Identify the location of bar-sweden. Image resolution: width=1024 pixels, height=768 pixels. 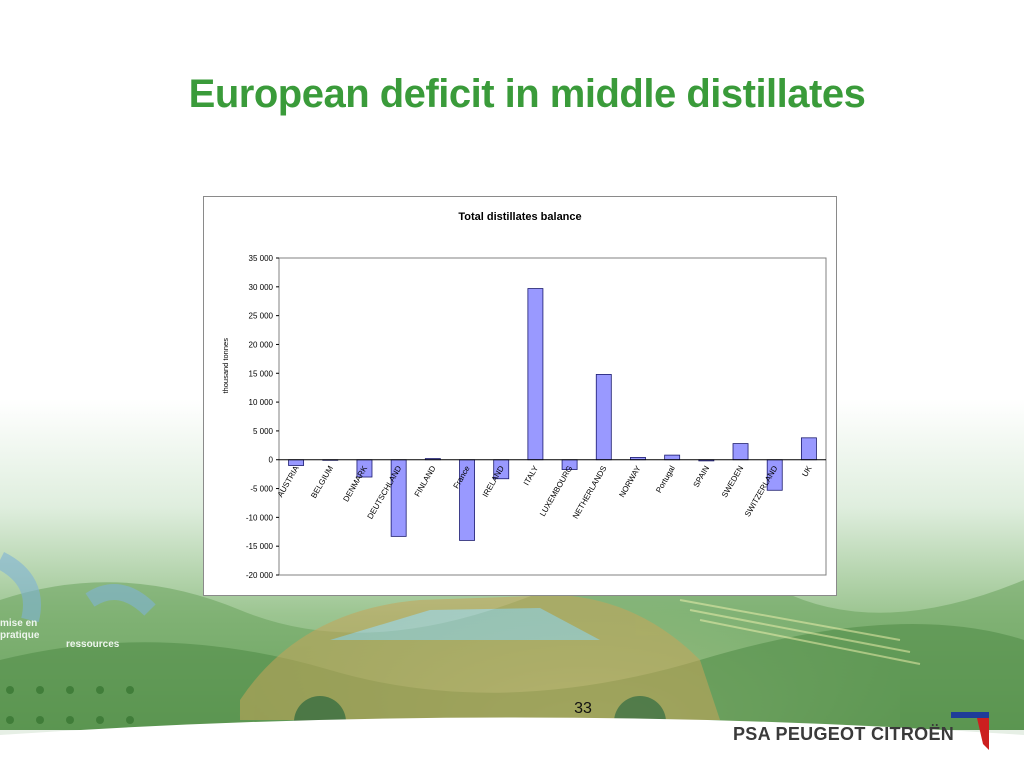
(740, 452).